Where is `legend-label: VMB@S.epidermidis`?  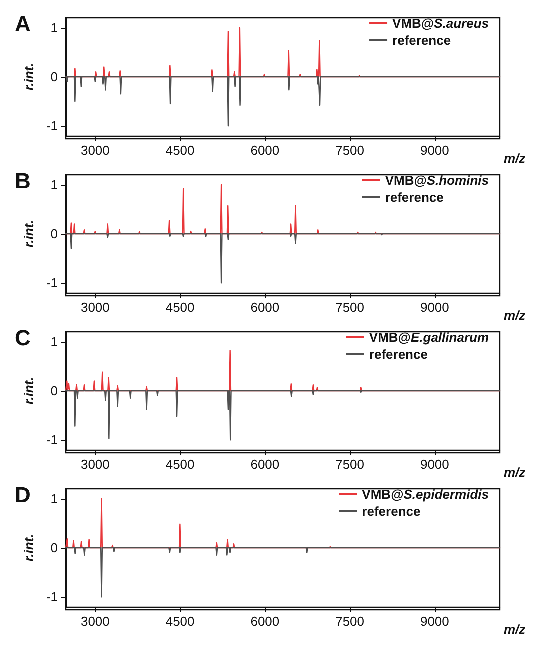
legend-label: VMB@S.epidermidis is located at coordinates (425, 494).